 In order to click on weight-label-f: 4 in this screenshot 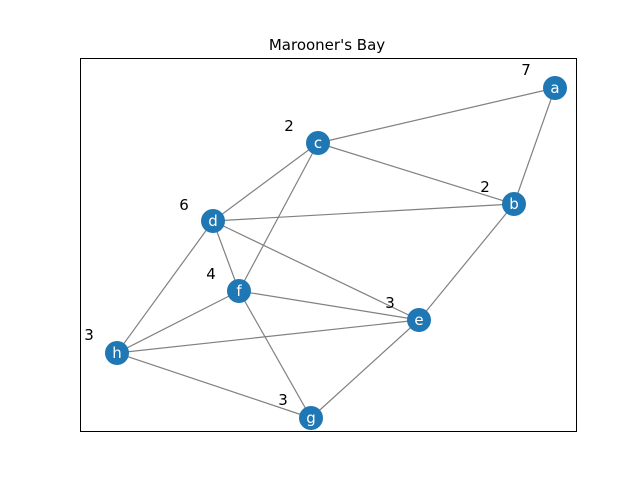, I will do `click(211, 274)`.